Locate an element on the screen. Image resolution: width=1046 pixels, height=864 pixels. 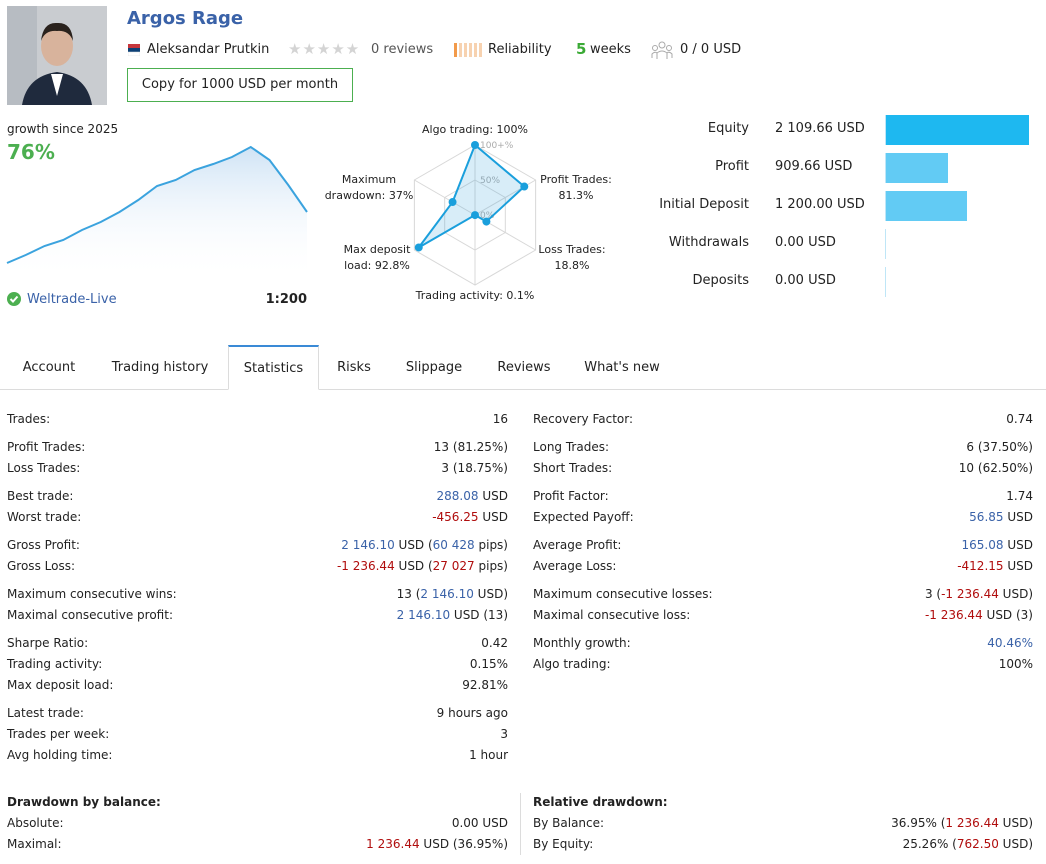
stat-label: Algo trading: is located at coordinates (572, 664).